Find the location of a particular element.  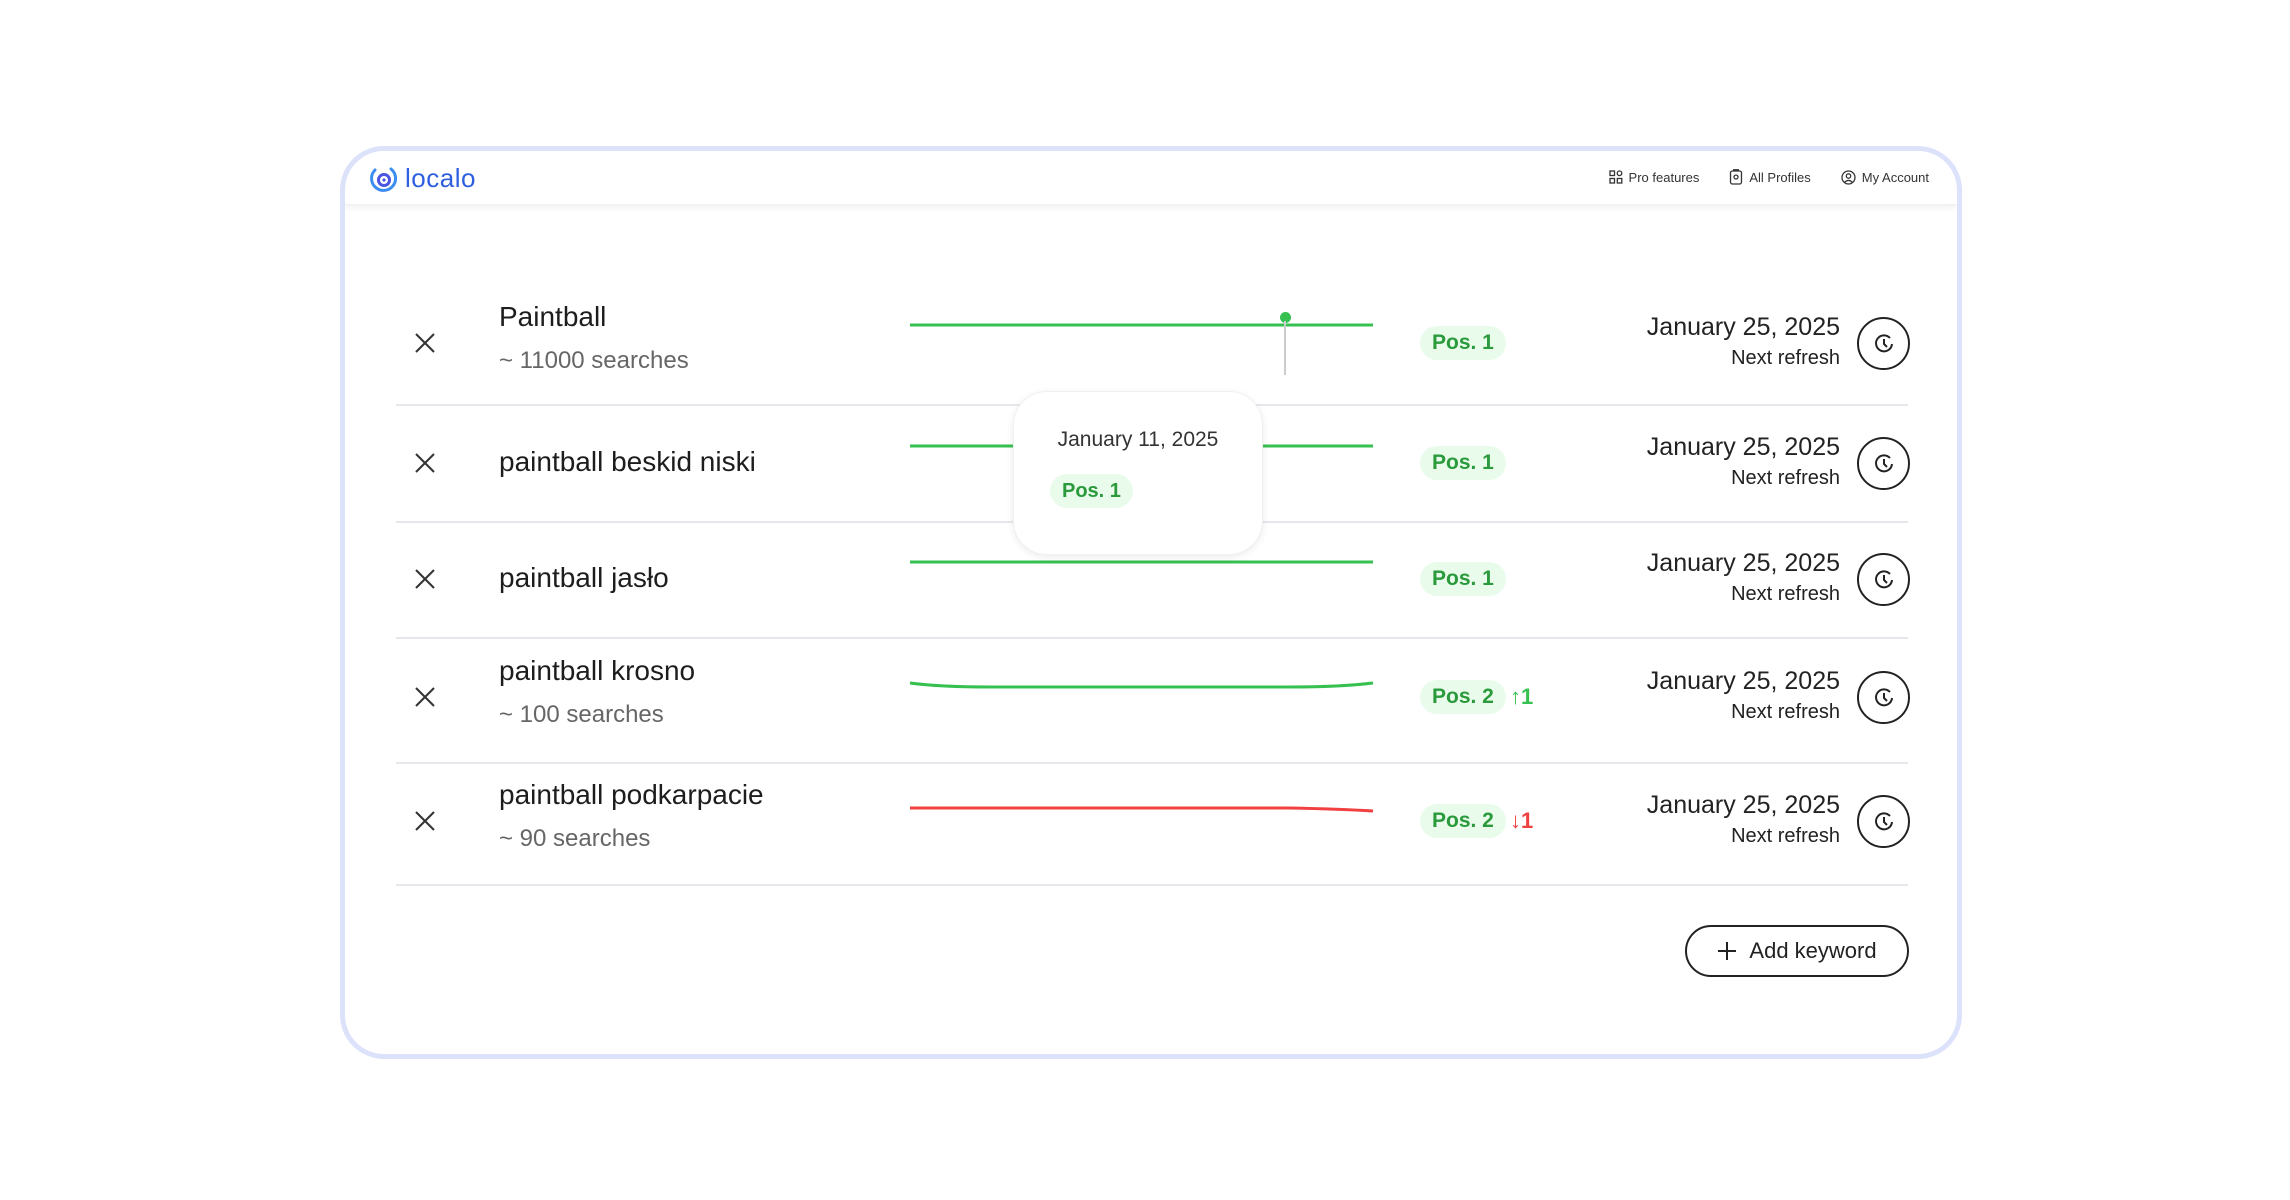

keyword-name: paintball jasło is located at coordinates (584, 577).